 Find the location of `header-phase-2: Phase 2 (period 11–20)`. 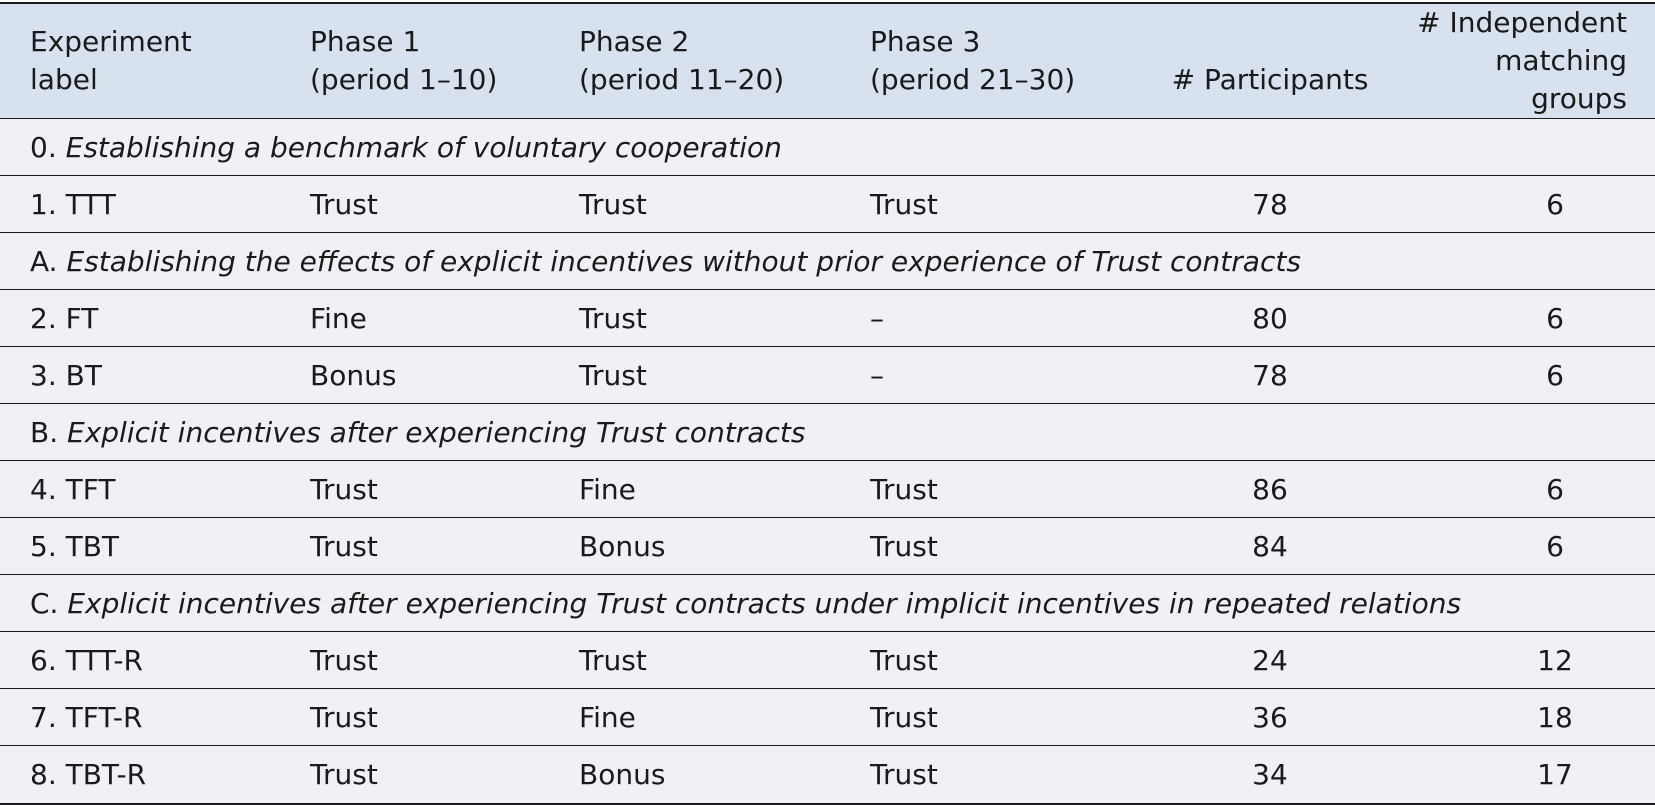

header-phase-2: Phase 2 (period 11–20) is located at coordinates (694, 61).